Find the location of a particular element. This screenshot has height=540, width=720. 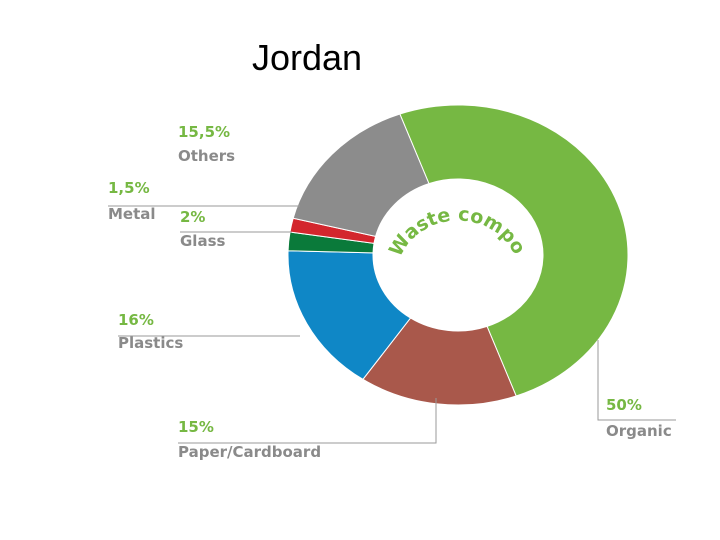

wedge is located at coordinates (361, 175).